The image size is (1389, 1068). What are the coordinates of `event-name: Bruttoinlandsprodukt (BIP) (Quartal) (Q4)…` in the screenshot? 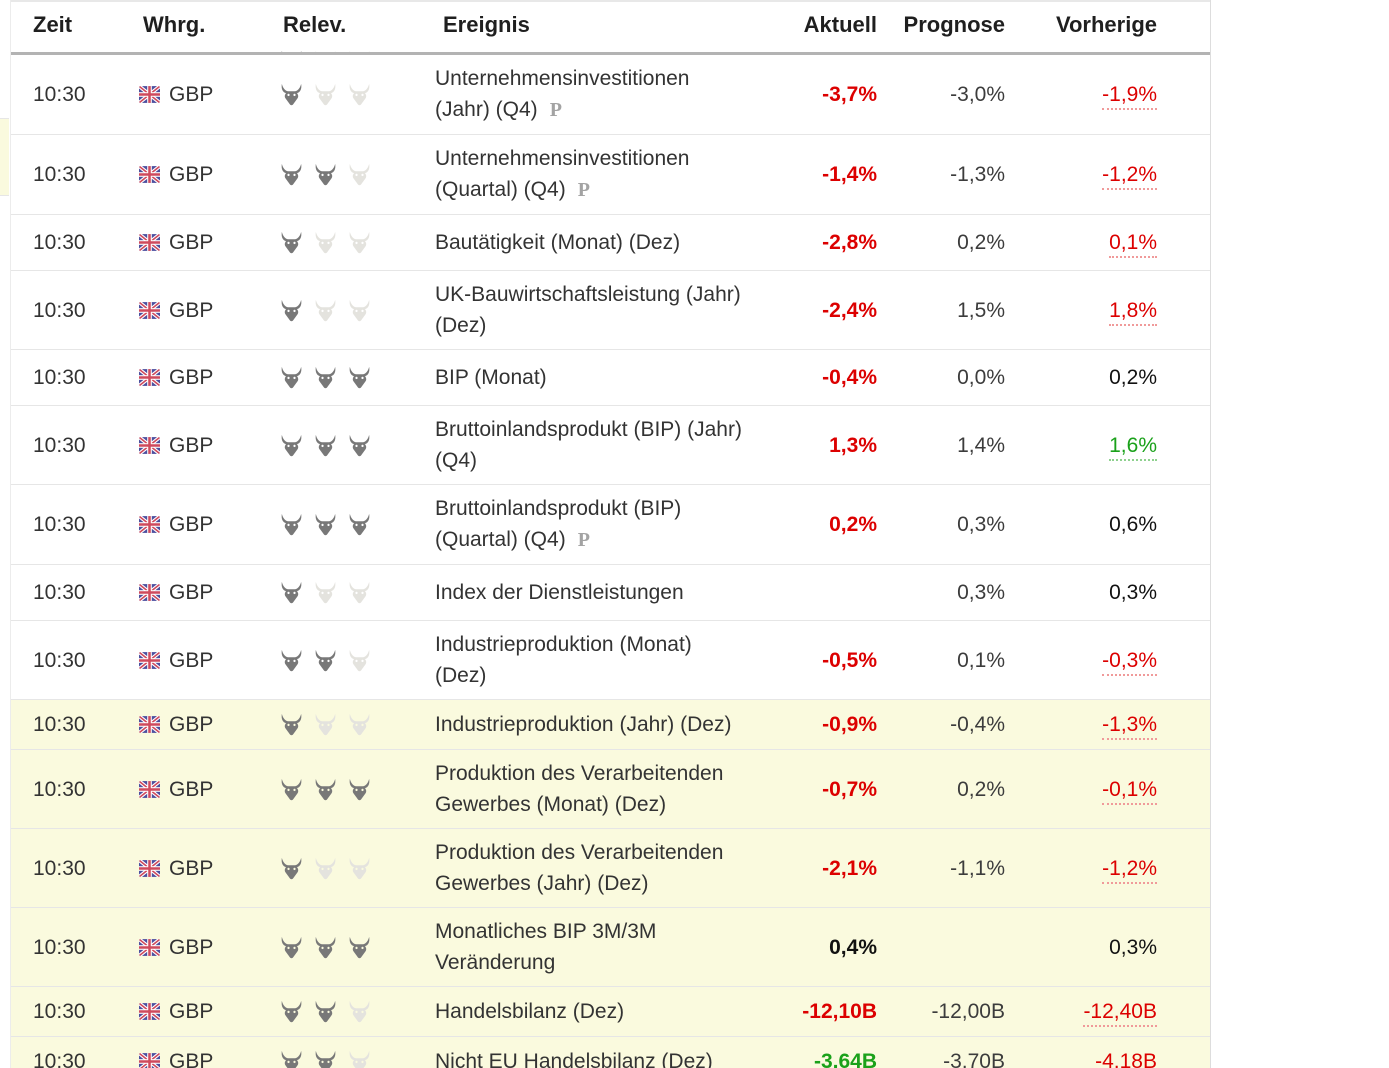 It's located at (611, 524).